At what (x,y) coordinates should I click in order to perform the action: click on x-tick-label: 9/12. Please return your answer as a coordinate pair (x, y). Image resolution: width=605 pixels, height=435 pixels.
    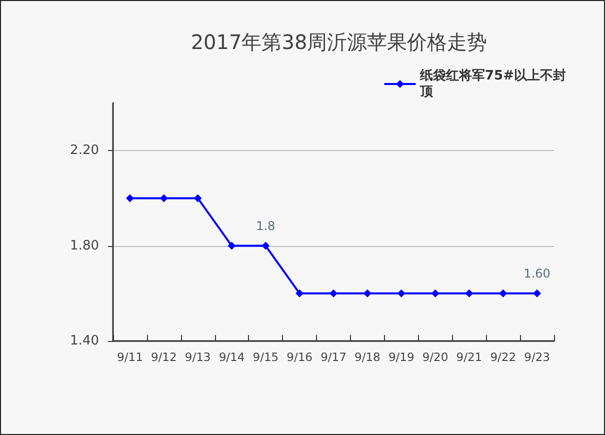
    Looking at the image, I should click on (163, 357).